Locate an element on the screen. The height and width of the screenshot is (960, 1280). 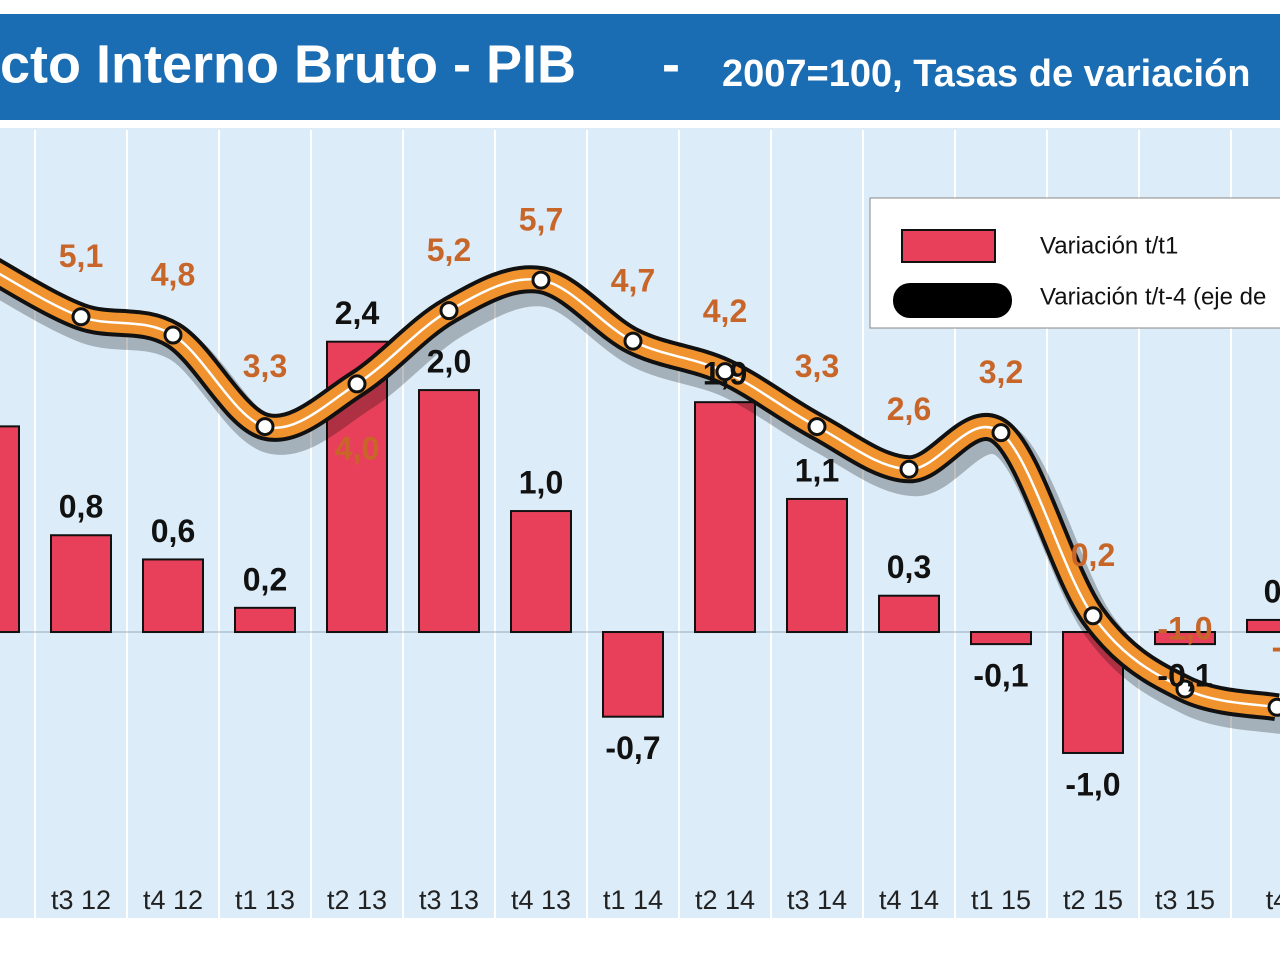
x-tick-label: t4 13 is located at coordinates (541, 900).